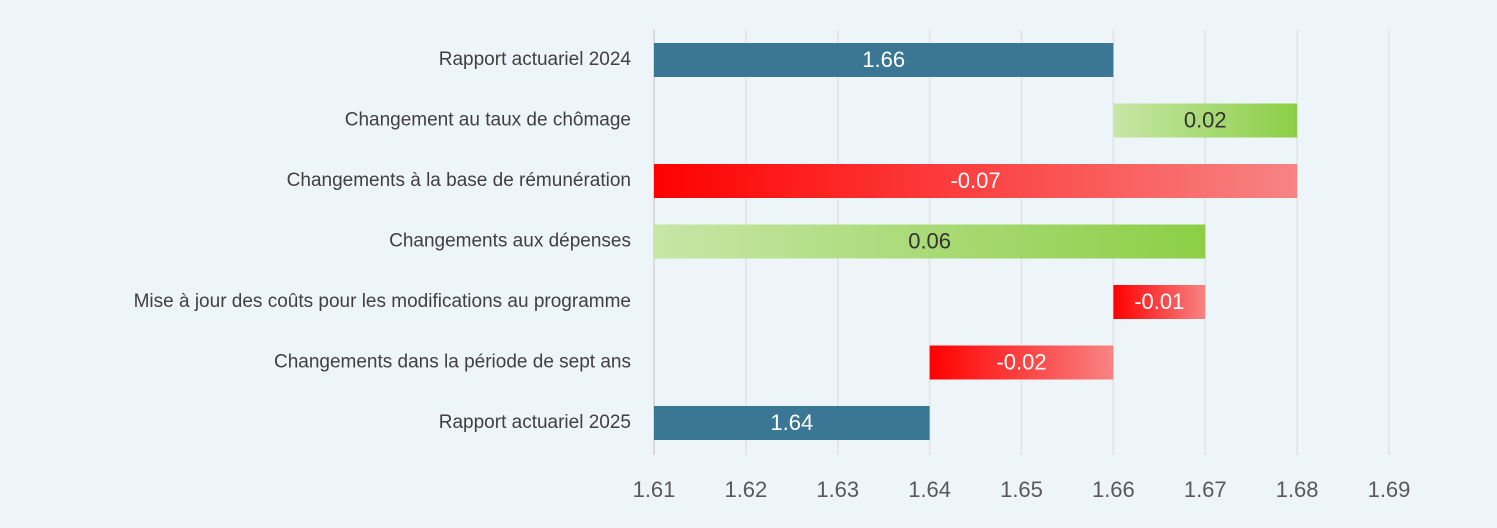  I want to click on category-label: Changements dans la période de sept ans, so click(452, 362).